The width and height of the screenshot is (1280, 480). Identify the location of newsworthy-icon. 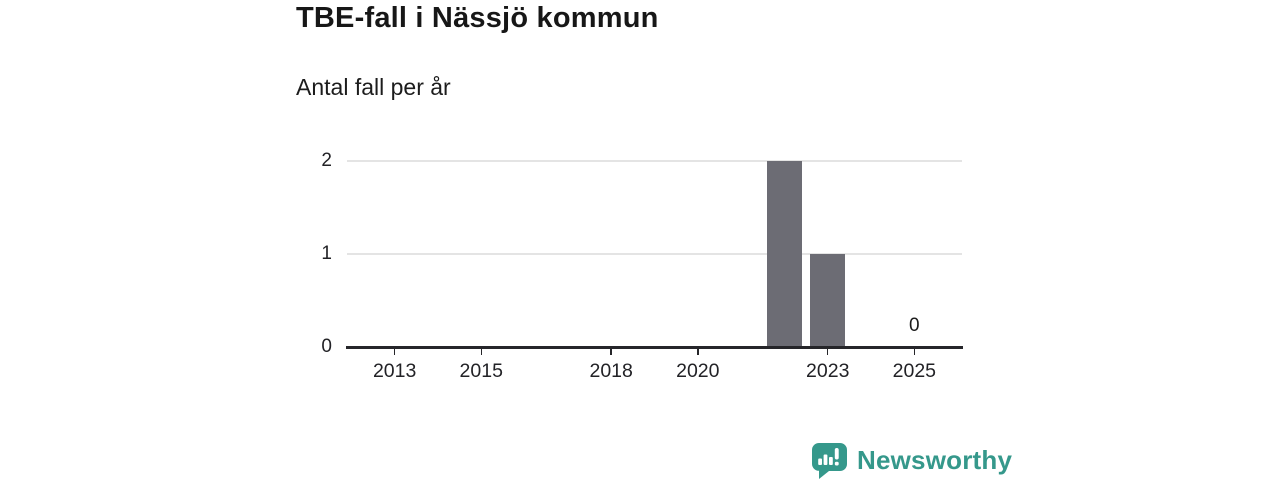
(829, 460).